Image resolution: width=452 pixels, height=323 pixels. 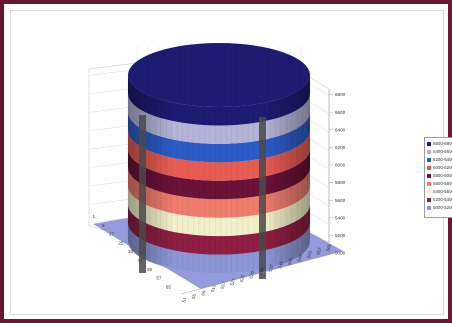 I want to click on legend-label: 6200-6400, so click(x=442, y=159).